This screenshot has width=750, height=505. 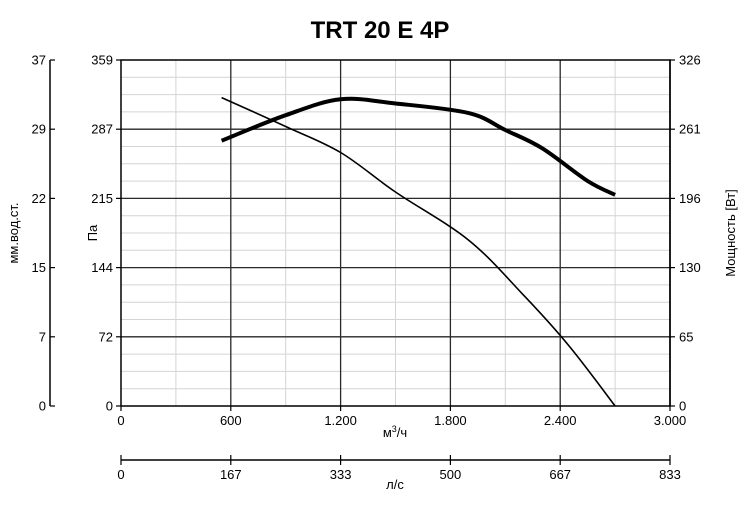 What do you see at coordinates (92, 232) in the screenshot?
I see `y-left-axis-label: Па` at bounding box center [92, 232].